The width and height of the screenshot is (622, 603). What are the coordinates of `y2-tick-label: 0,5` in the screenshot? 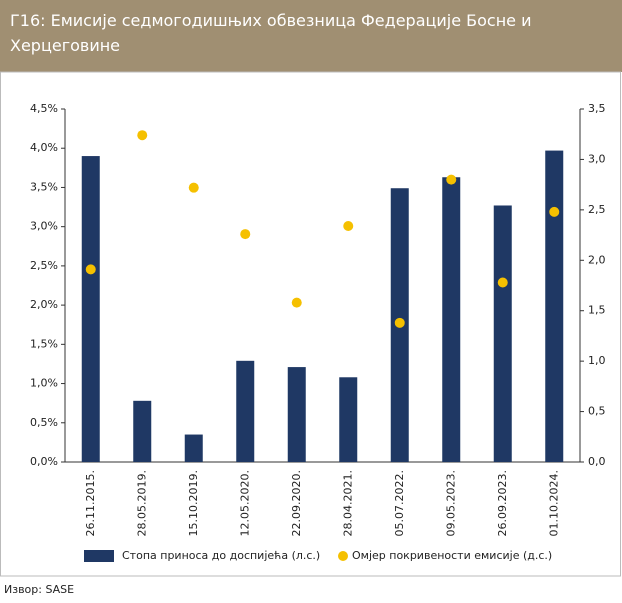 It's located at (597, 411).